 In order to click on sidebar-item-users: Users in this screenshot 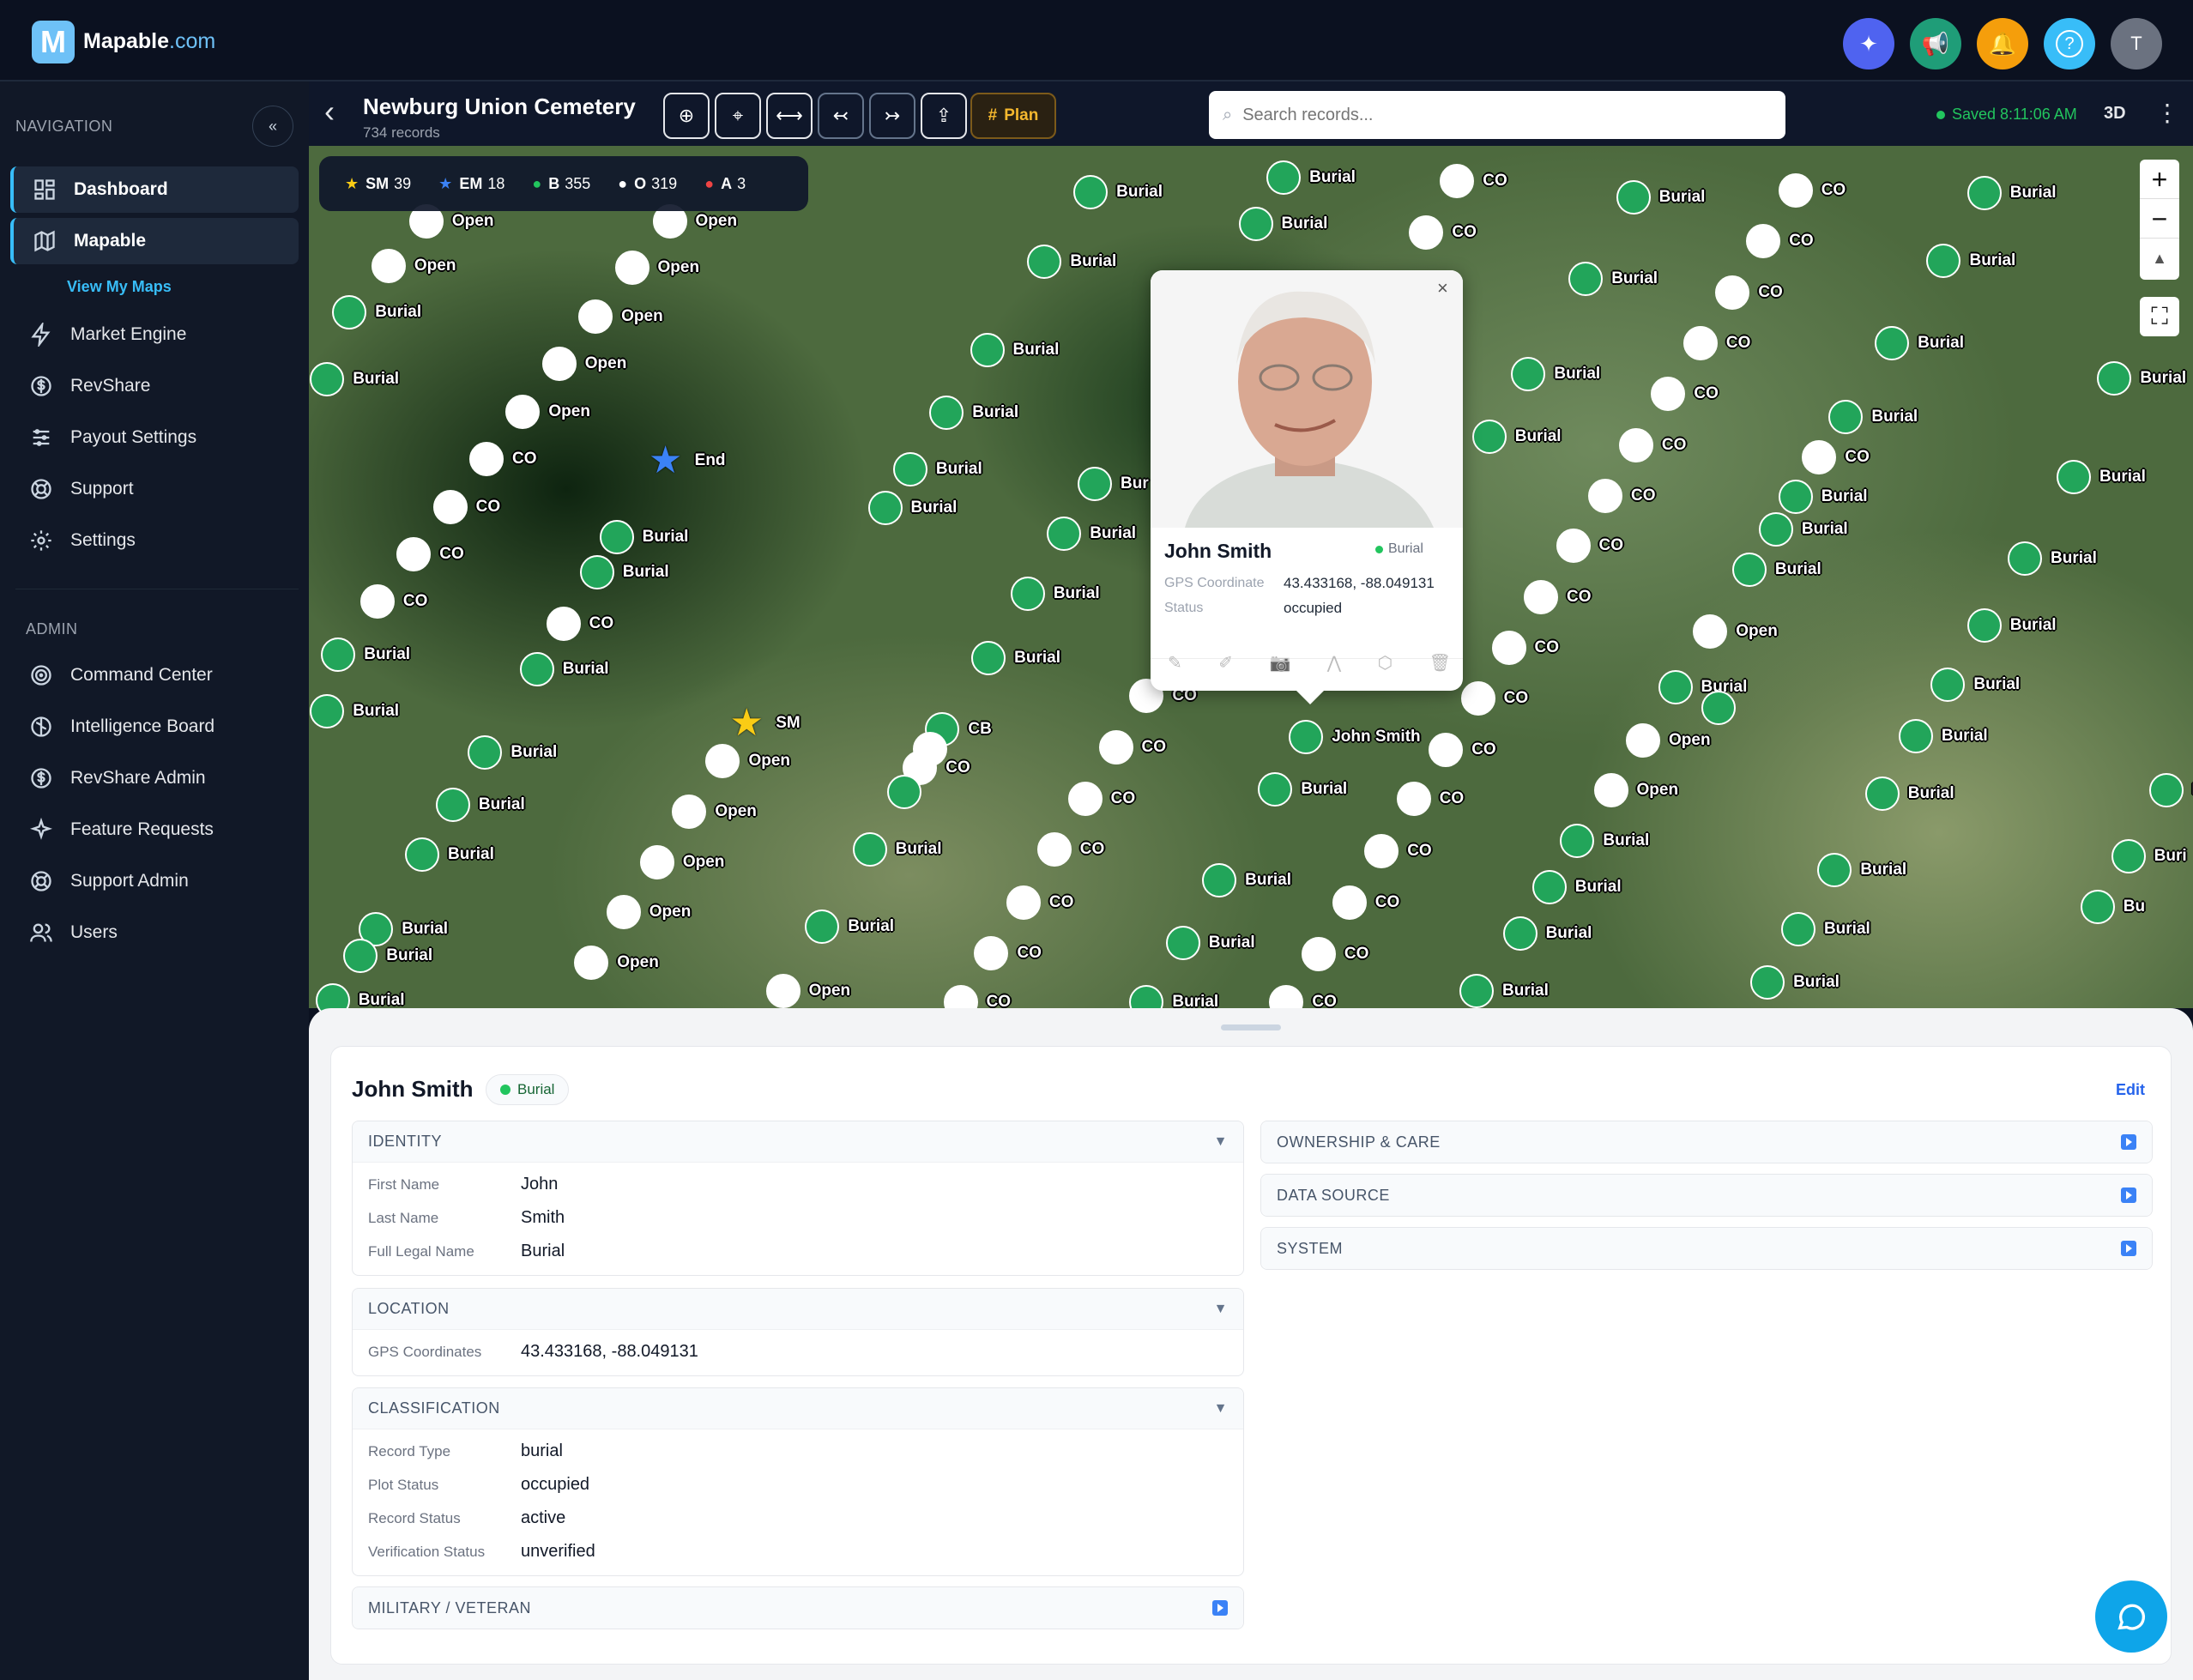, I will do `click(154, 933)`.